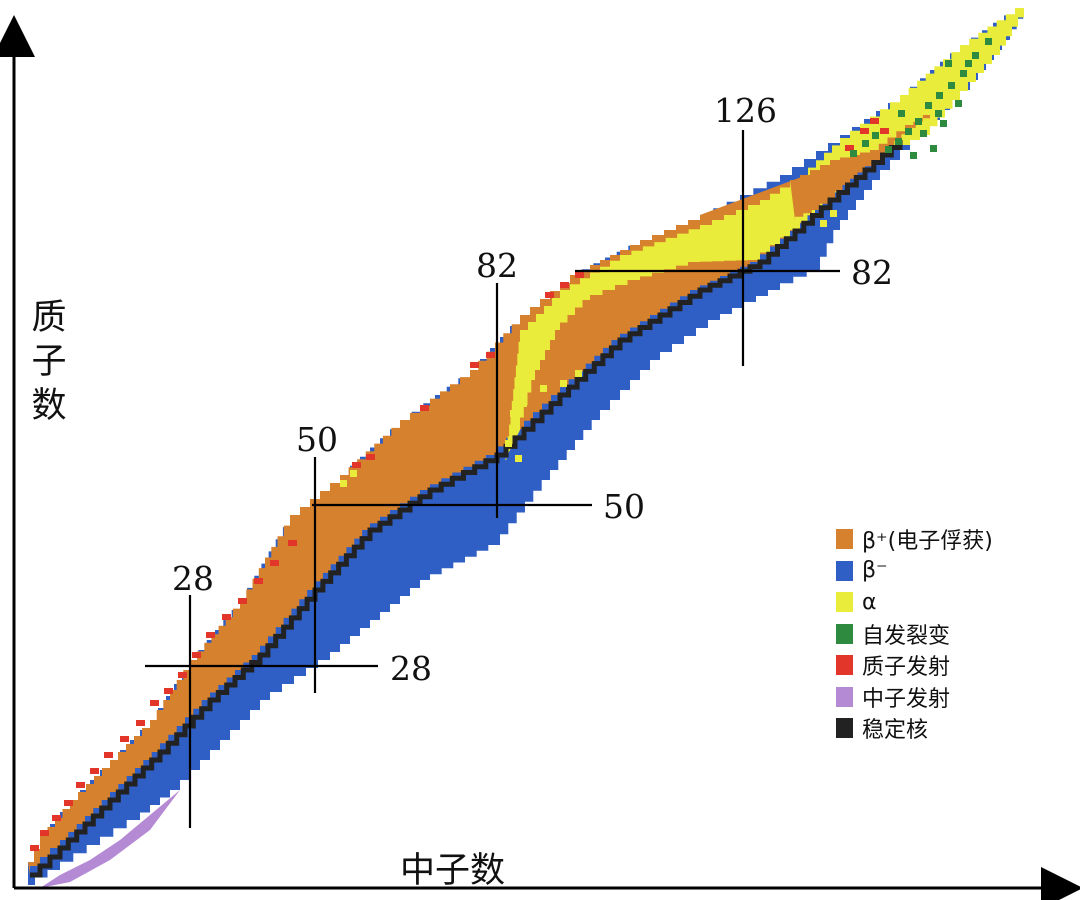 The width and height of the screenshot is (1080, 900). What do you see at coordinates (956, 728) in the screenshot?
I see `legend-item-stable: 稳定核` at bounding box center [956, 728].